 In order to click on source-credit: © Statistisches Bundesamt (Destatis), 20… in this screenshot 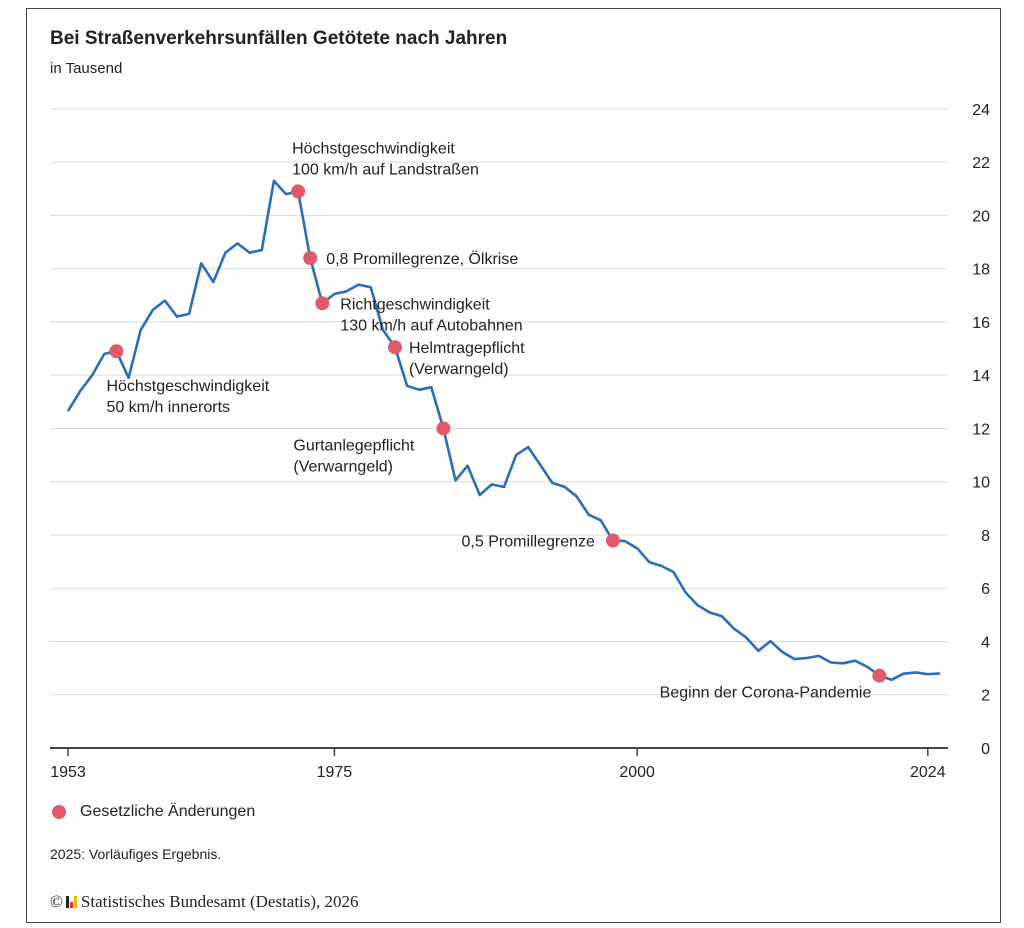, I will do `click(204, 902)`.